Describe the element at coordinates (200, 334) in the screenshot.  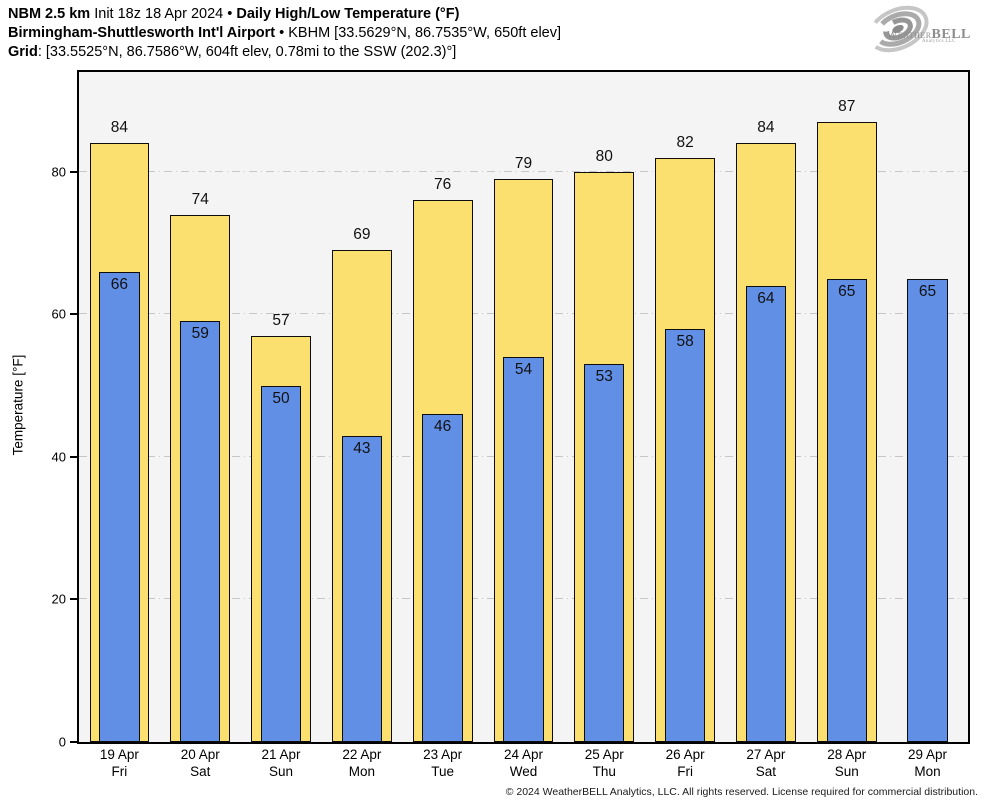
I see `low-value-label: 59` at that location.